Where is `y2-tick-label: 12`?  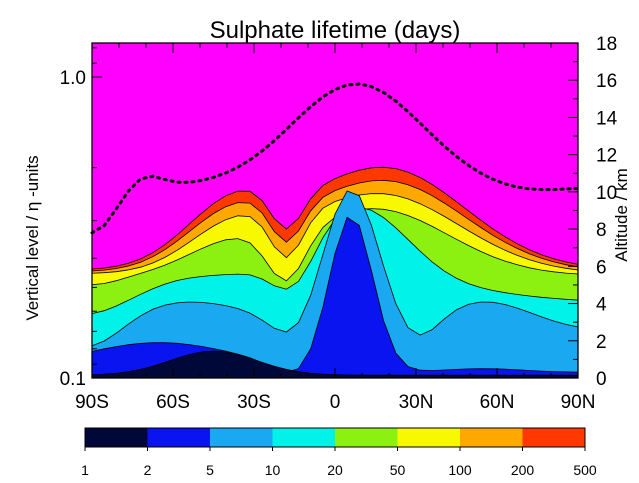
y2-tick-label: 12 is located at coordinates (606, 156).